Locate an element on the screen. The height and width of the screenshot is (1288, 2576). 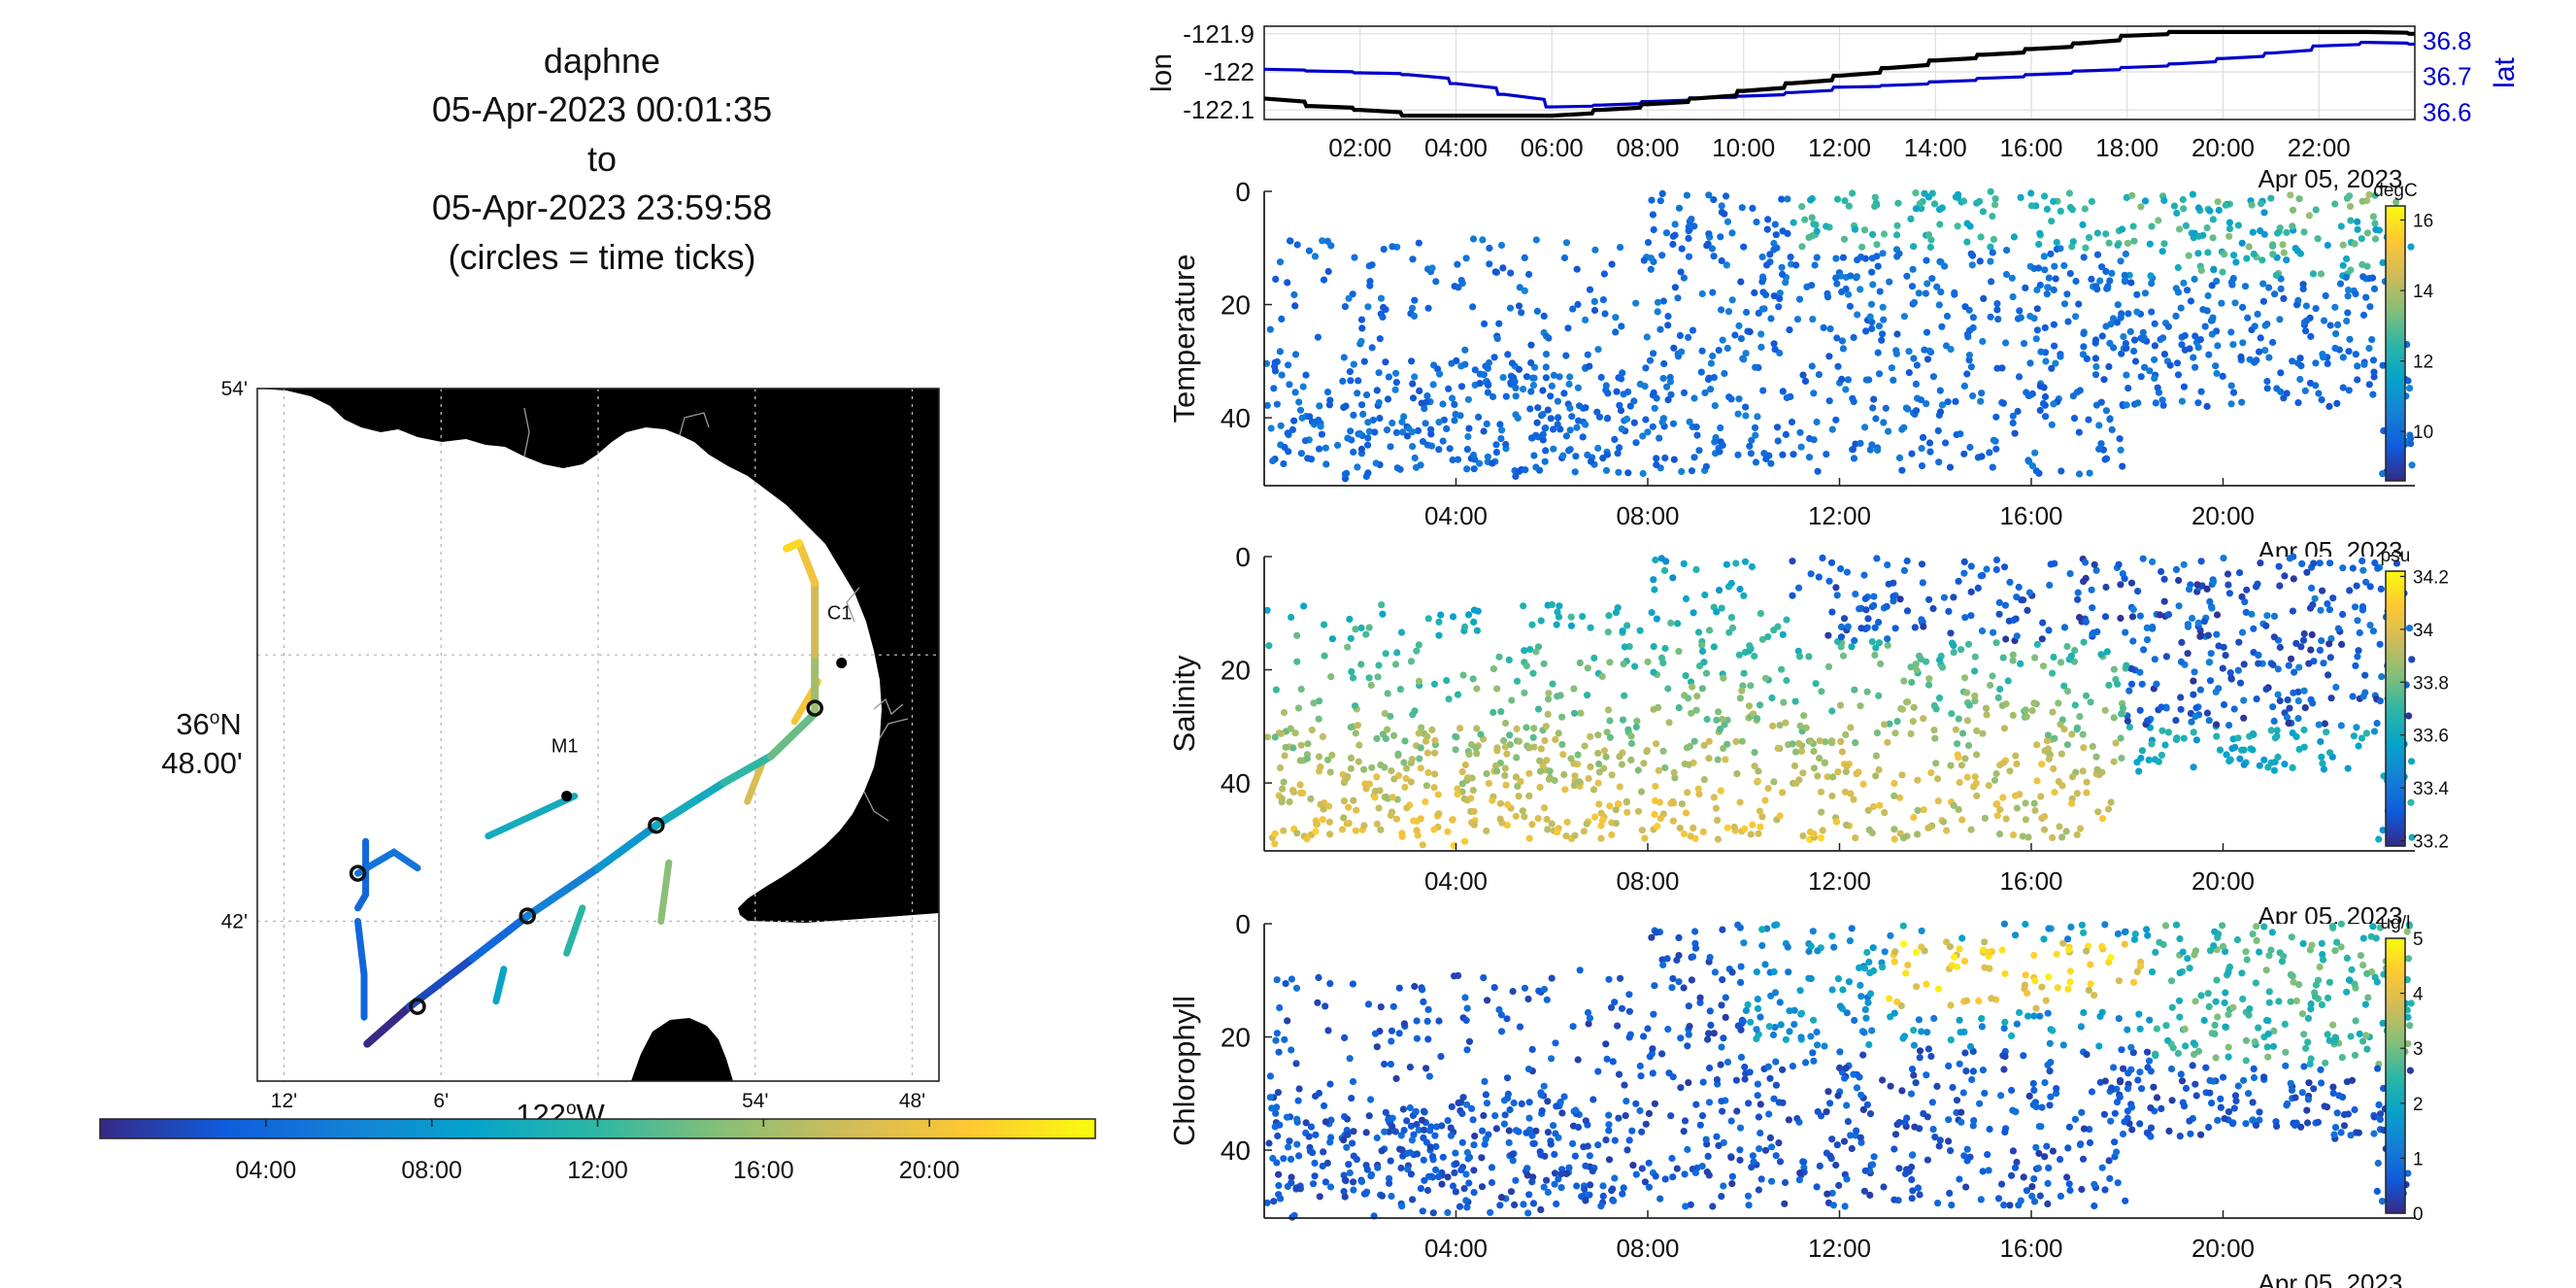
chlorophyll-x-tick-1: 08:00 is located at coordinates (1647, 1248).